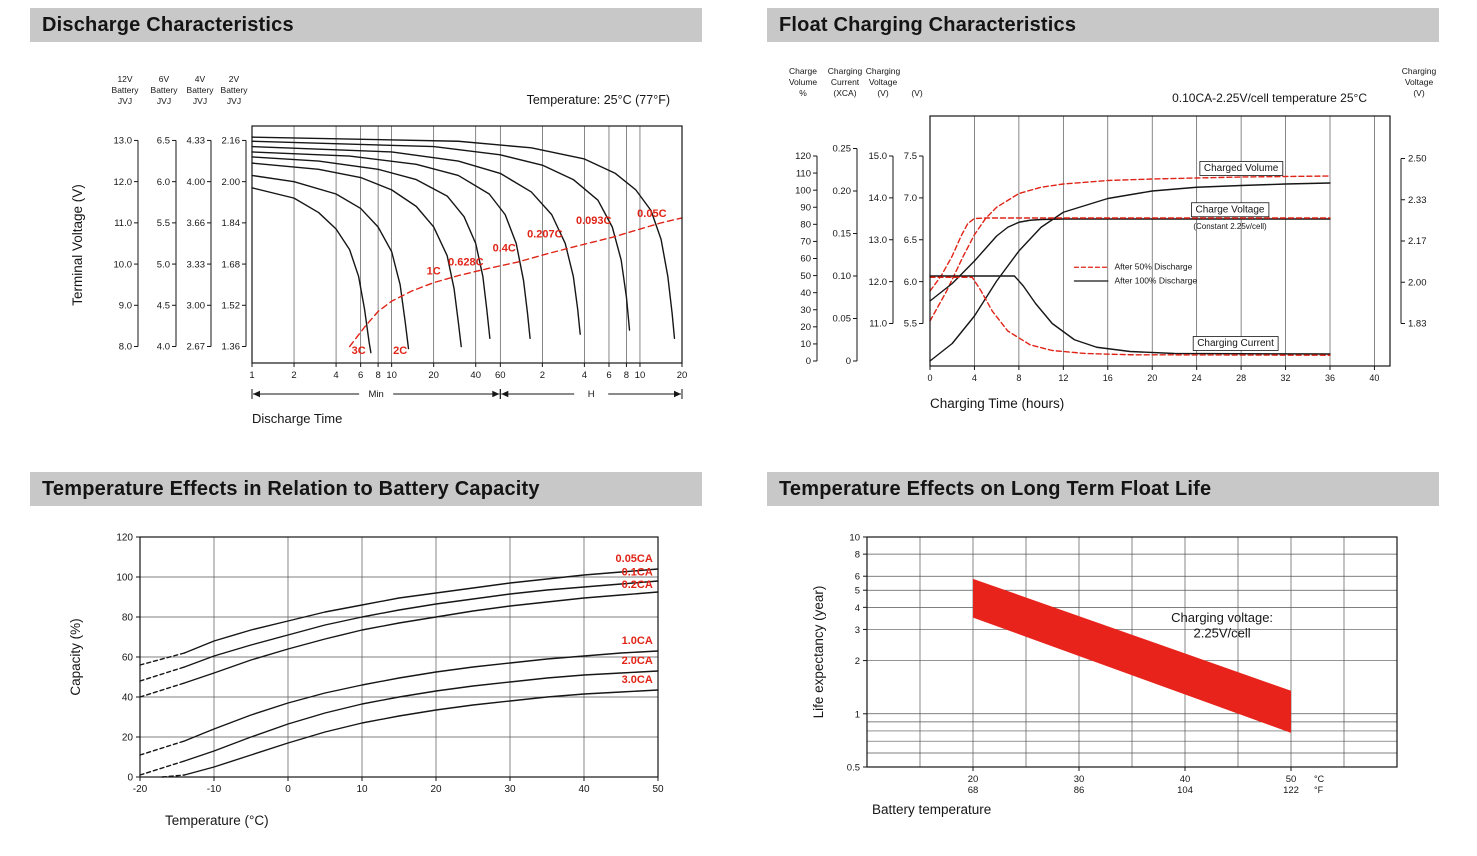  What do you see at coordinates (857, 630) in the screenshot?
I see `svg-text: 3` at bounding box center [857, 630].